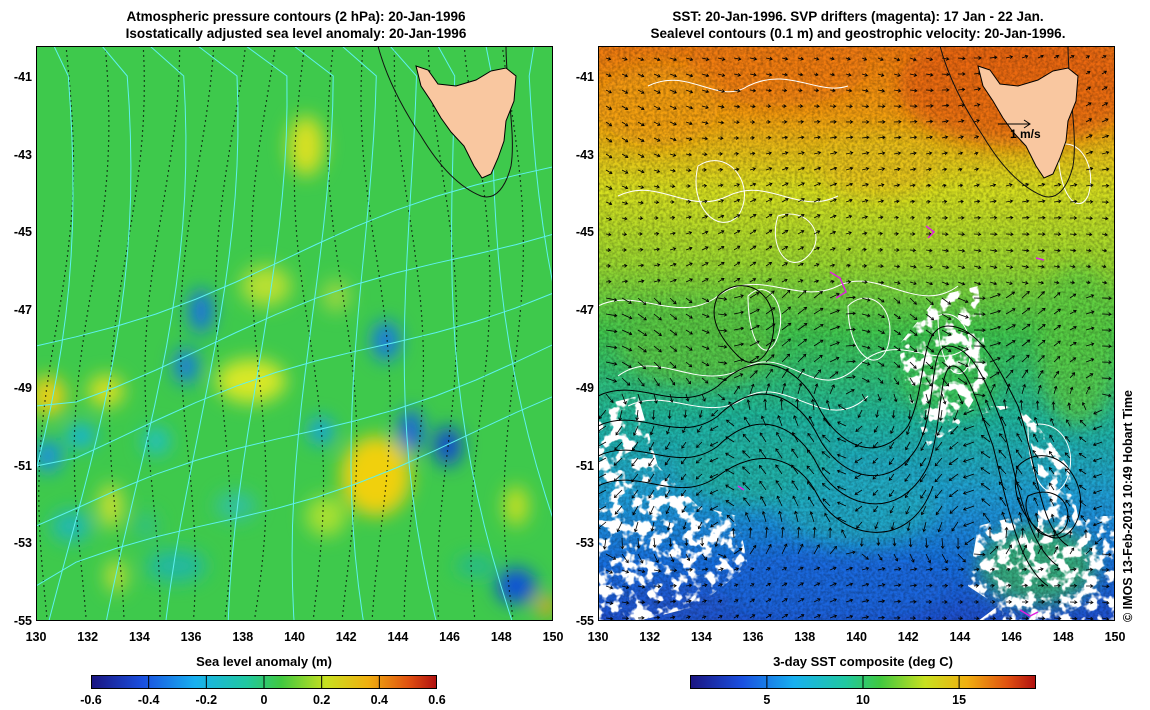 Image resolution: width=1150 pixels, height=710 pixels. I want to click on imos-credit: © IMOS 13-Feb-2013 10:49 Hobart Time, so click(1128, 506).